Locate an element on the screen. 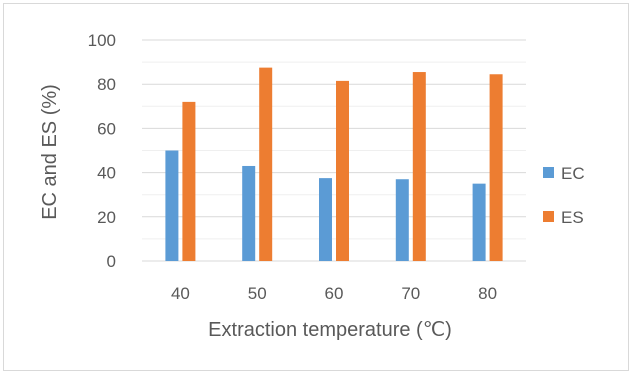 Image resolution: width=634 pixels, height=376 pixels. y-tick-label: 60 is located at coordinates (106, 128).